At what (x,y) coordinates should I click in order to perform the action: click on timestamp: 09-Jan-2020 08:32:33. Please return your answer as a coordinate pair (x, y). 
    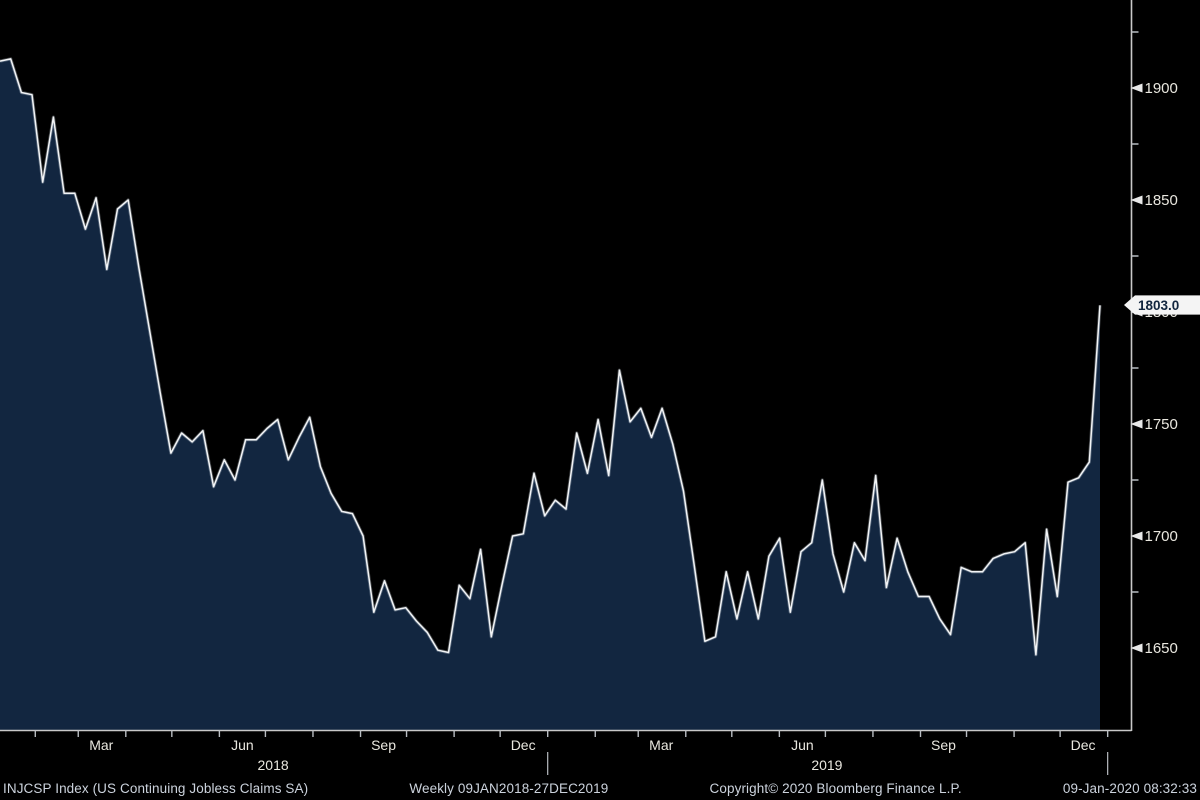
    Looking at the image, I should click on (1129, 788).